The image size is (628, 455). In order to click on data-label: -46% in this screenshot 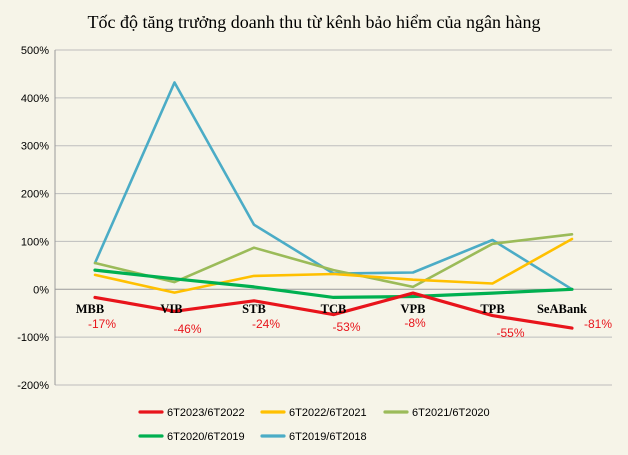, I will do `click(187, 329)`.